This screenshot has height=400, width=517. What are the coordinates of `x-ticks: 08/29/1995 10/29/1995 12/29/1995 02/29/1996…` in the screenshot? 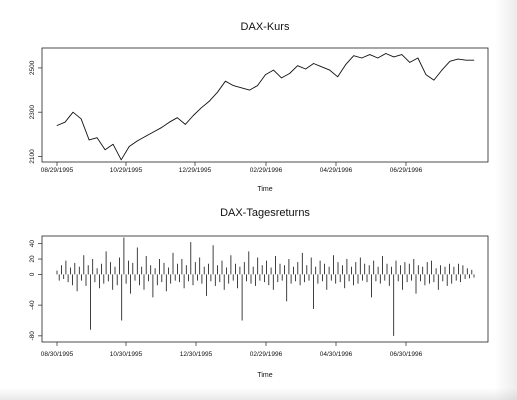 It's located at (232, 168).